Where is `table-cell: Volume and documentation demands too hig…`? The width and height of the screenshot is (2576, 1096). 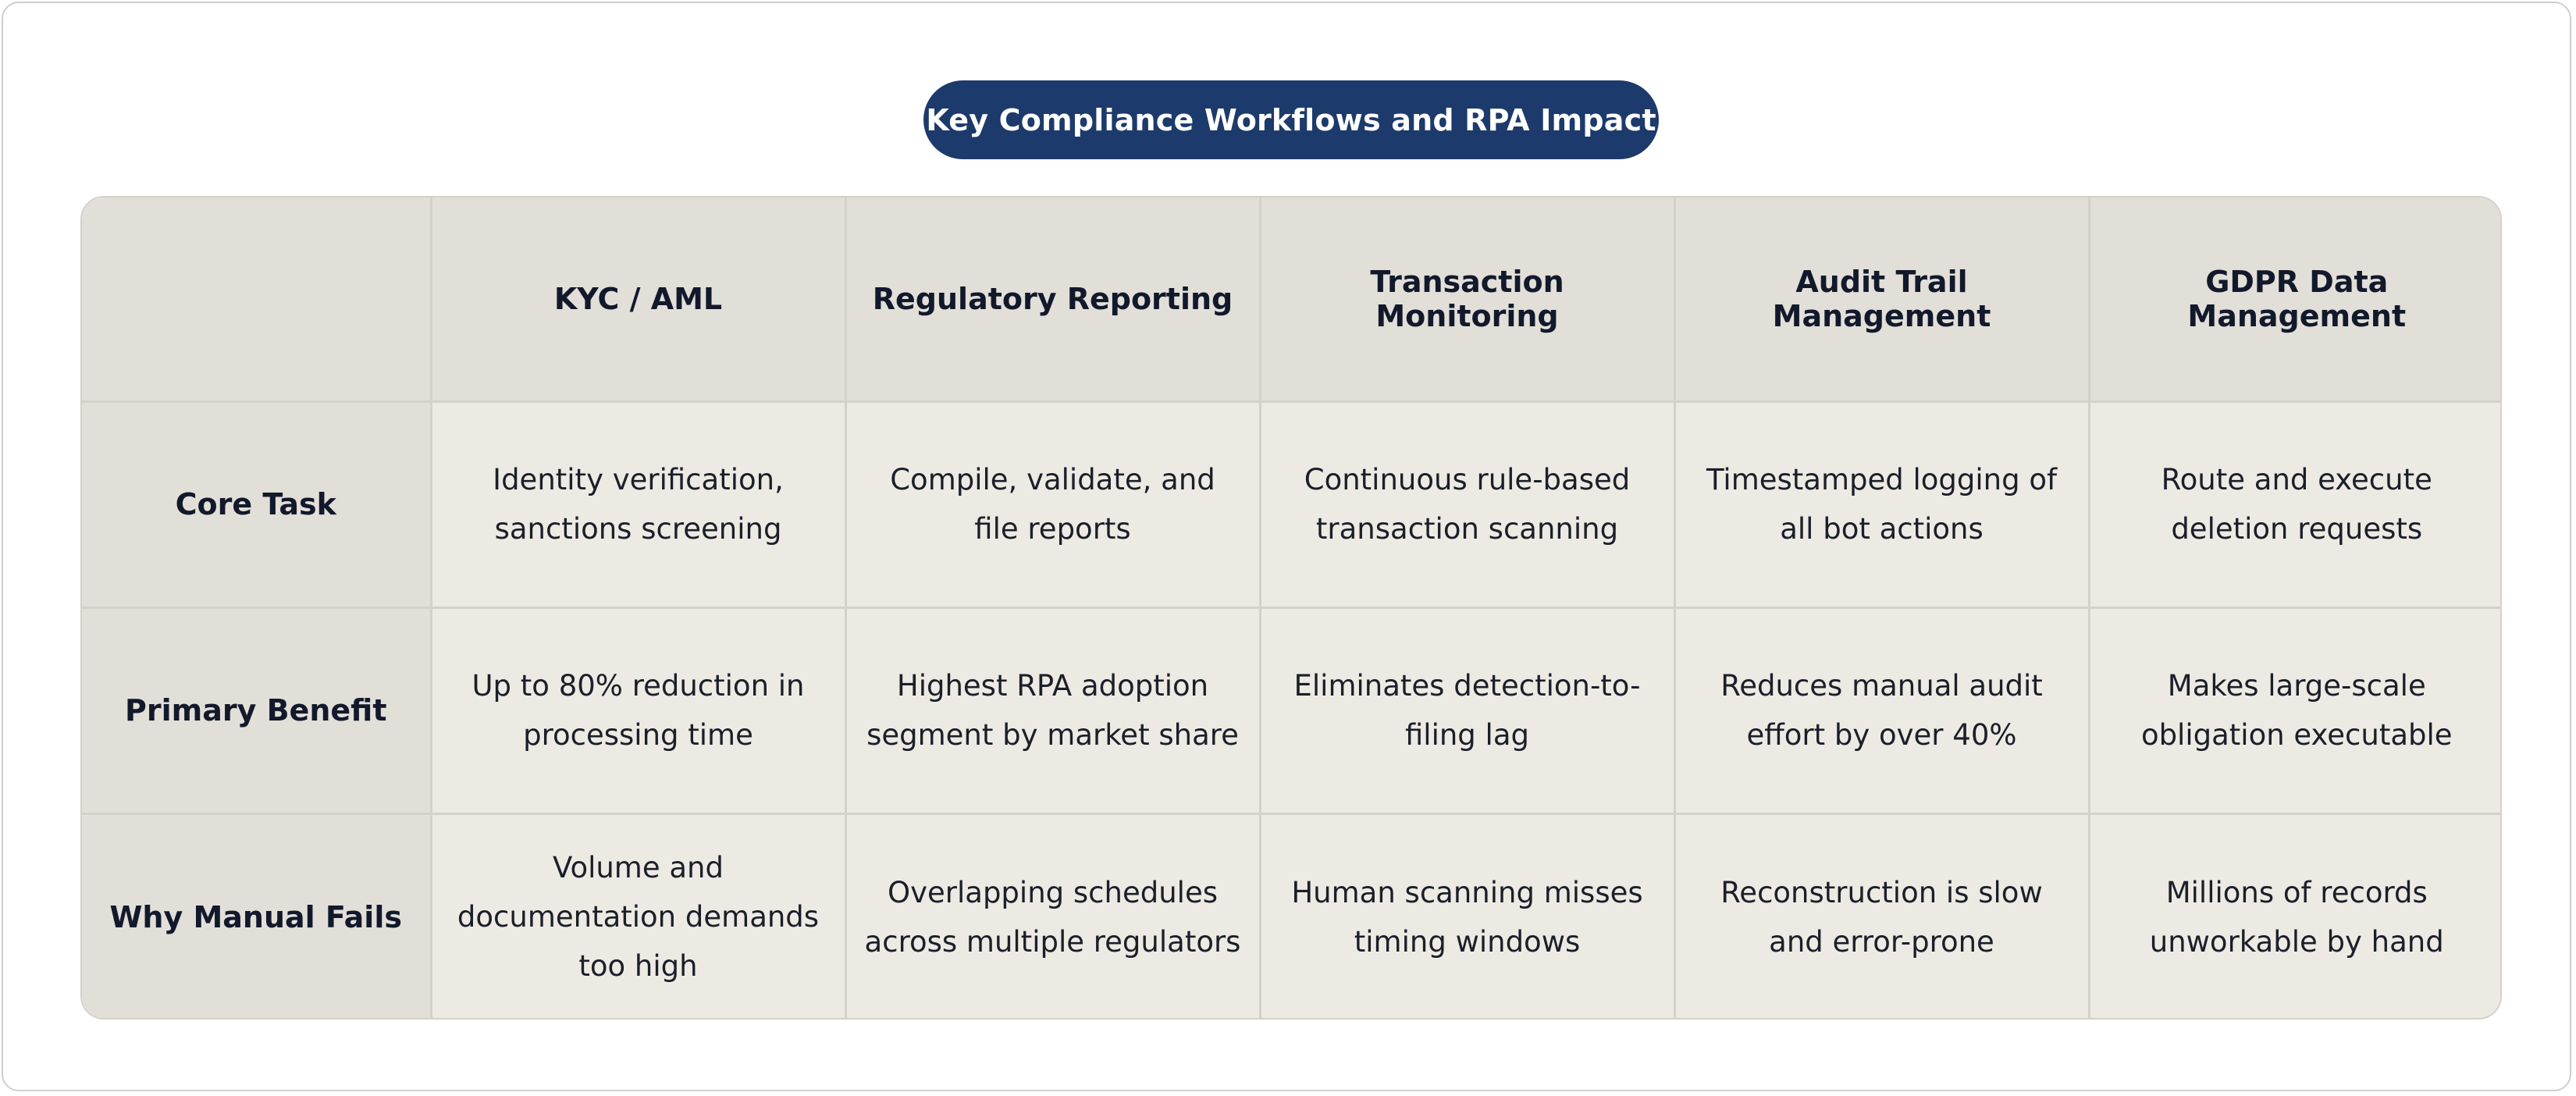 table-cell: Volume and documentation demands too hig… is located at coordinates (638, 915).